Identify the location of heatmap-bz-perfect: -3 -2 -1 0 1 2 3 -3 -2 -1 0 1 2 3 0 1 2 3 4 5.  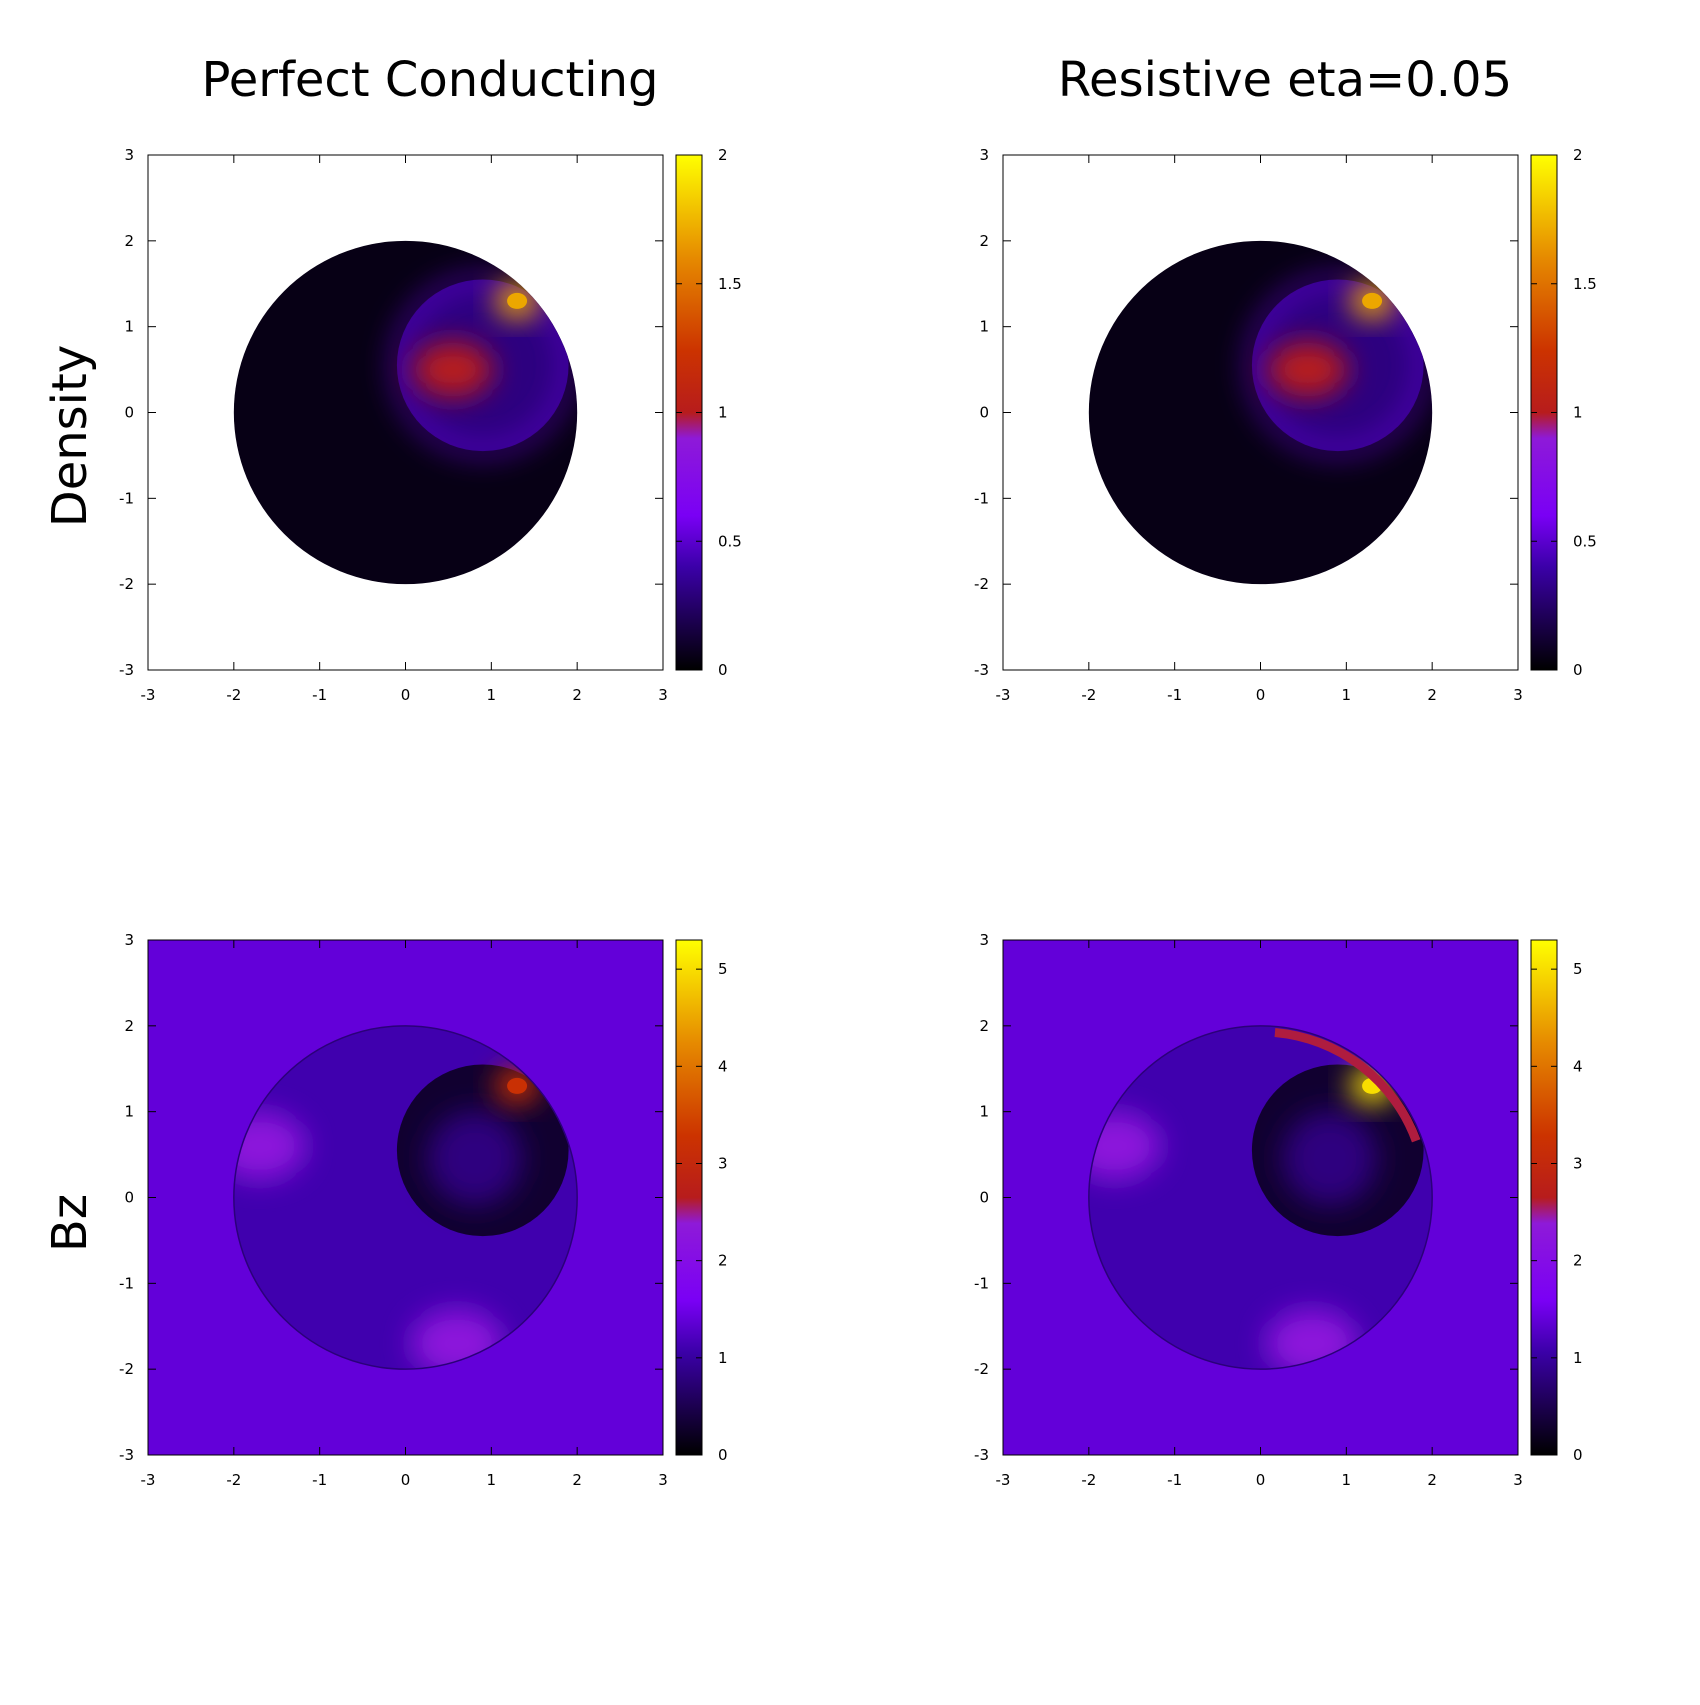
(423, 1210).